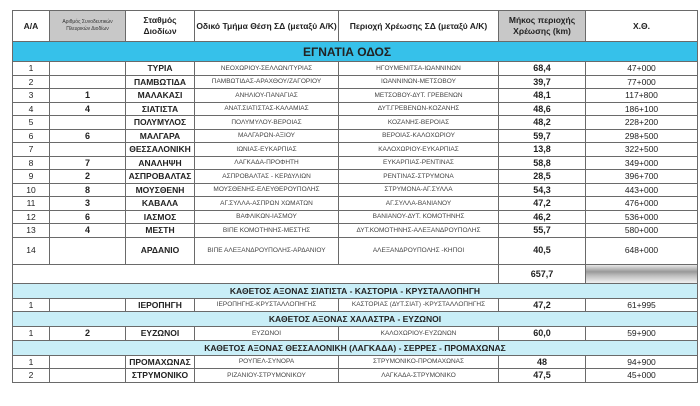 The image size is (700, 406). What do you see at coordinates (641, 122) in the screenshot?
I see `chainage-cell: 228+200` at bounding box center [641, 122].